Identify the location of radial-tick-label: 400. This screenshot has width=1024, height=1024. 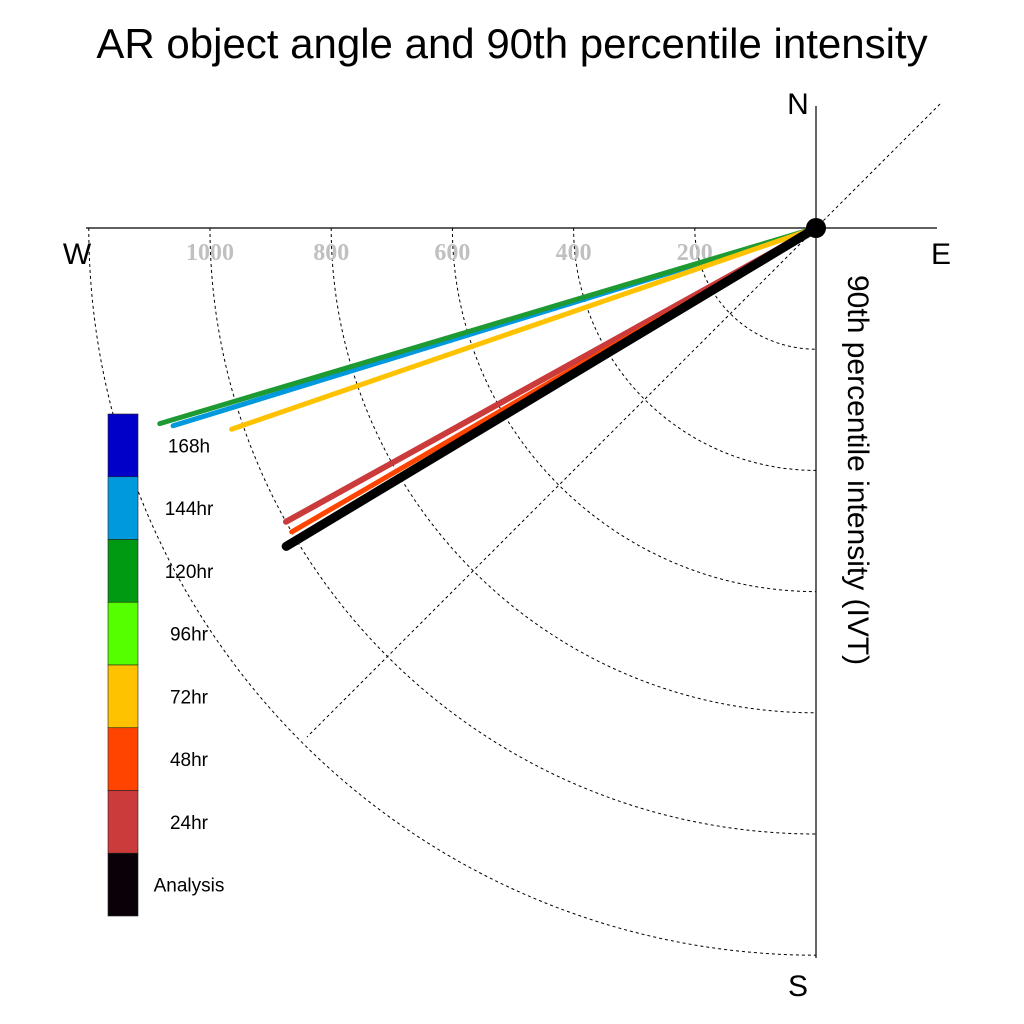
(574, 253).